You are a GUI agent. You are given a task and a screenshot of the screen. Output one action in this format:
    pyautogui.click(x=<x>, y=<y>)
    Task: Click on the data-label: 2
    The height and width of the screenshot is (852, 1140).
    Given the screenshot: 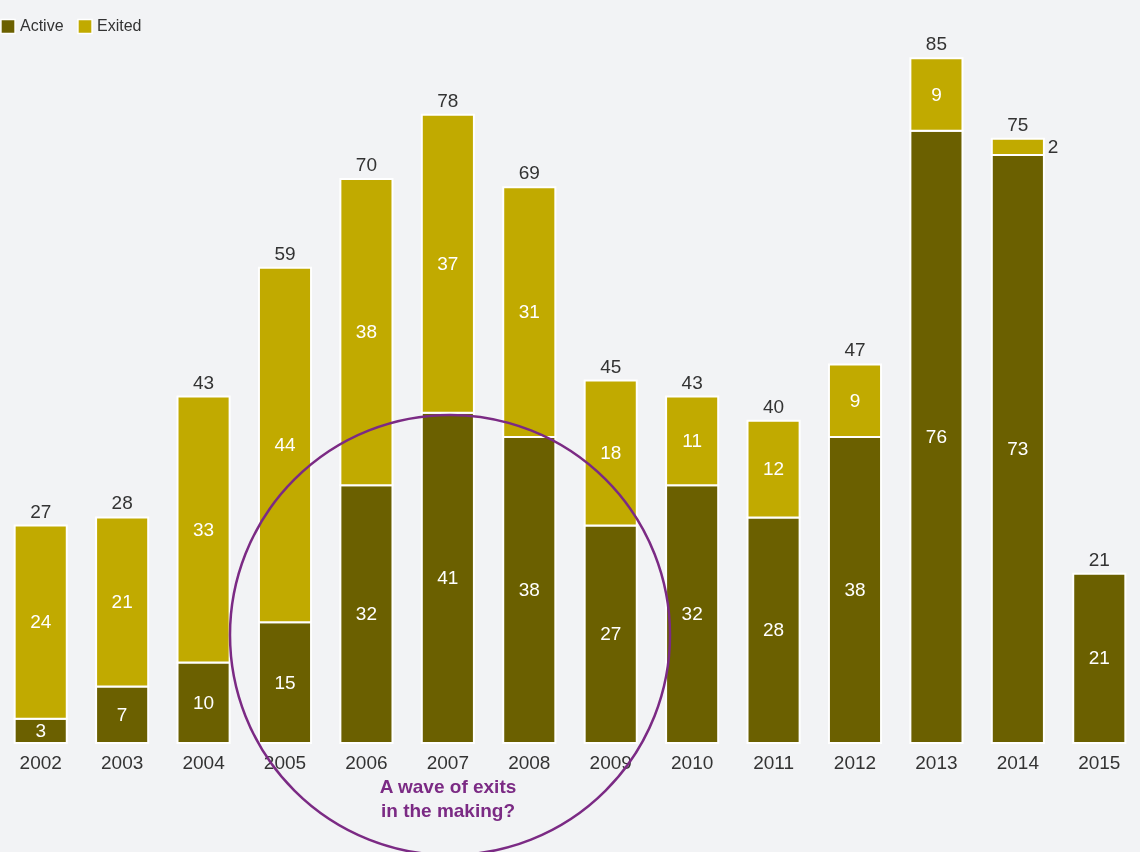 What is the action you would take?
    pyautogui.click(x=1053, y=146)
    